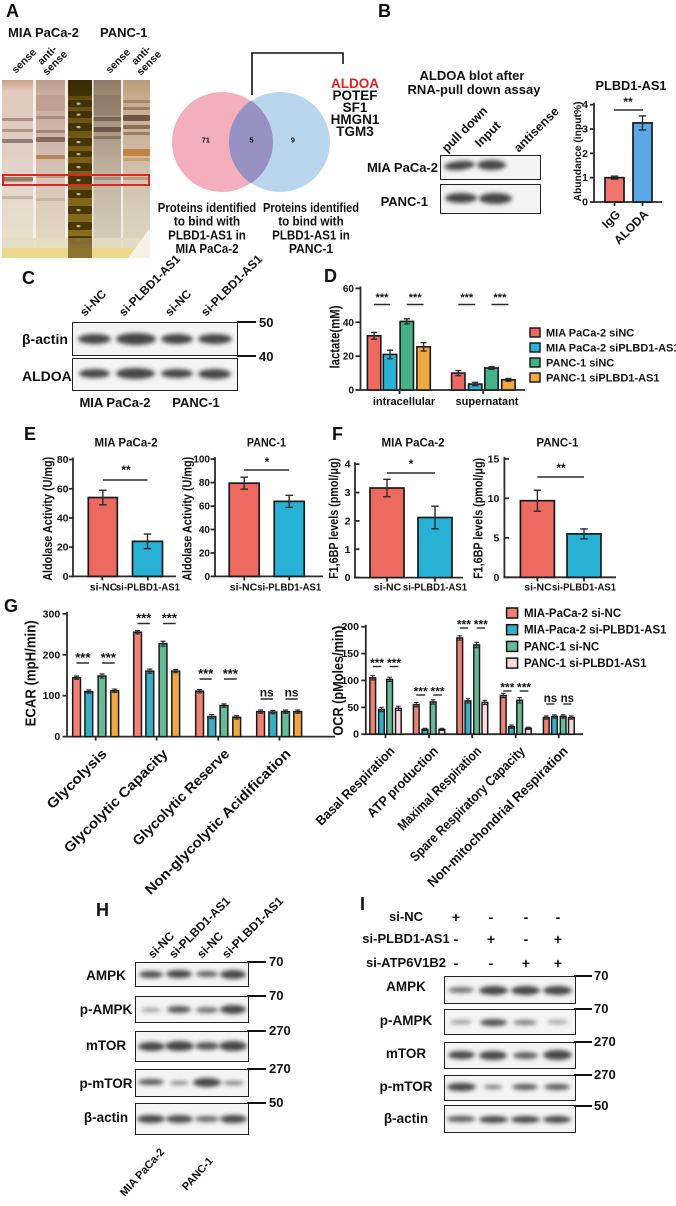  Describe the element at coordinates (631, 85) in the screenshot. I see `svg-text: PLBD1-AS1` at that location.